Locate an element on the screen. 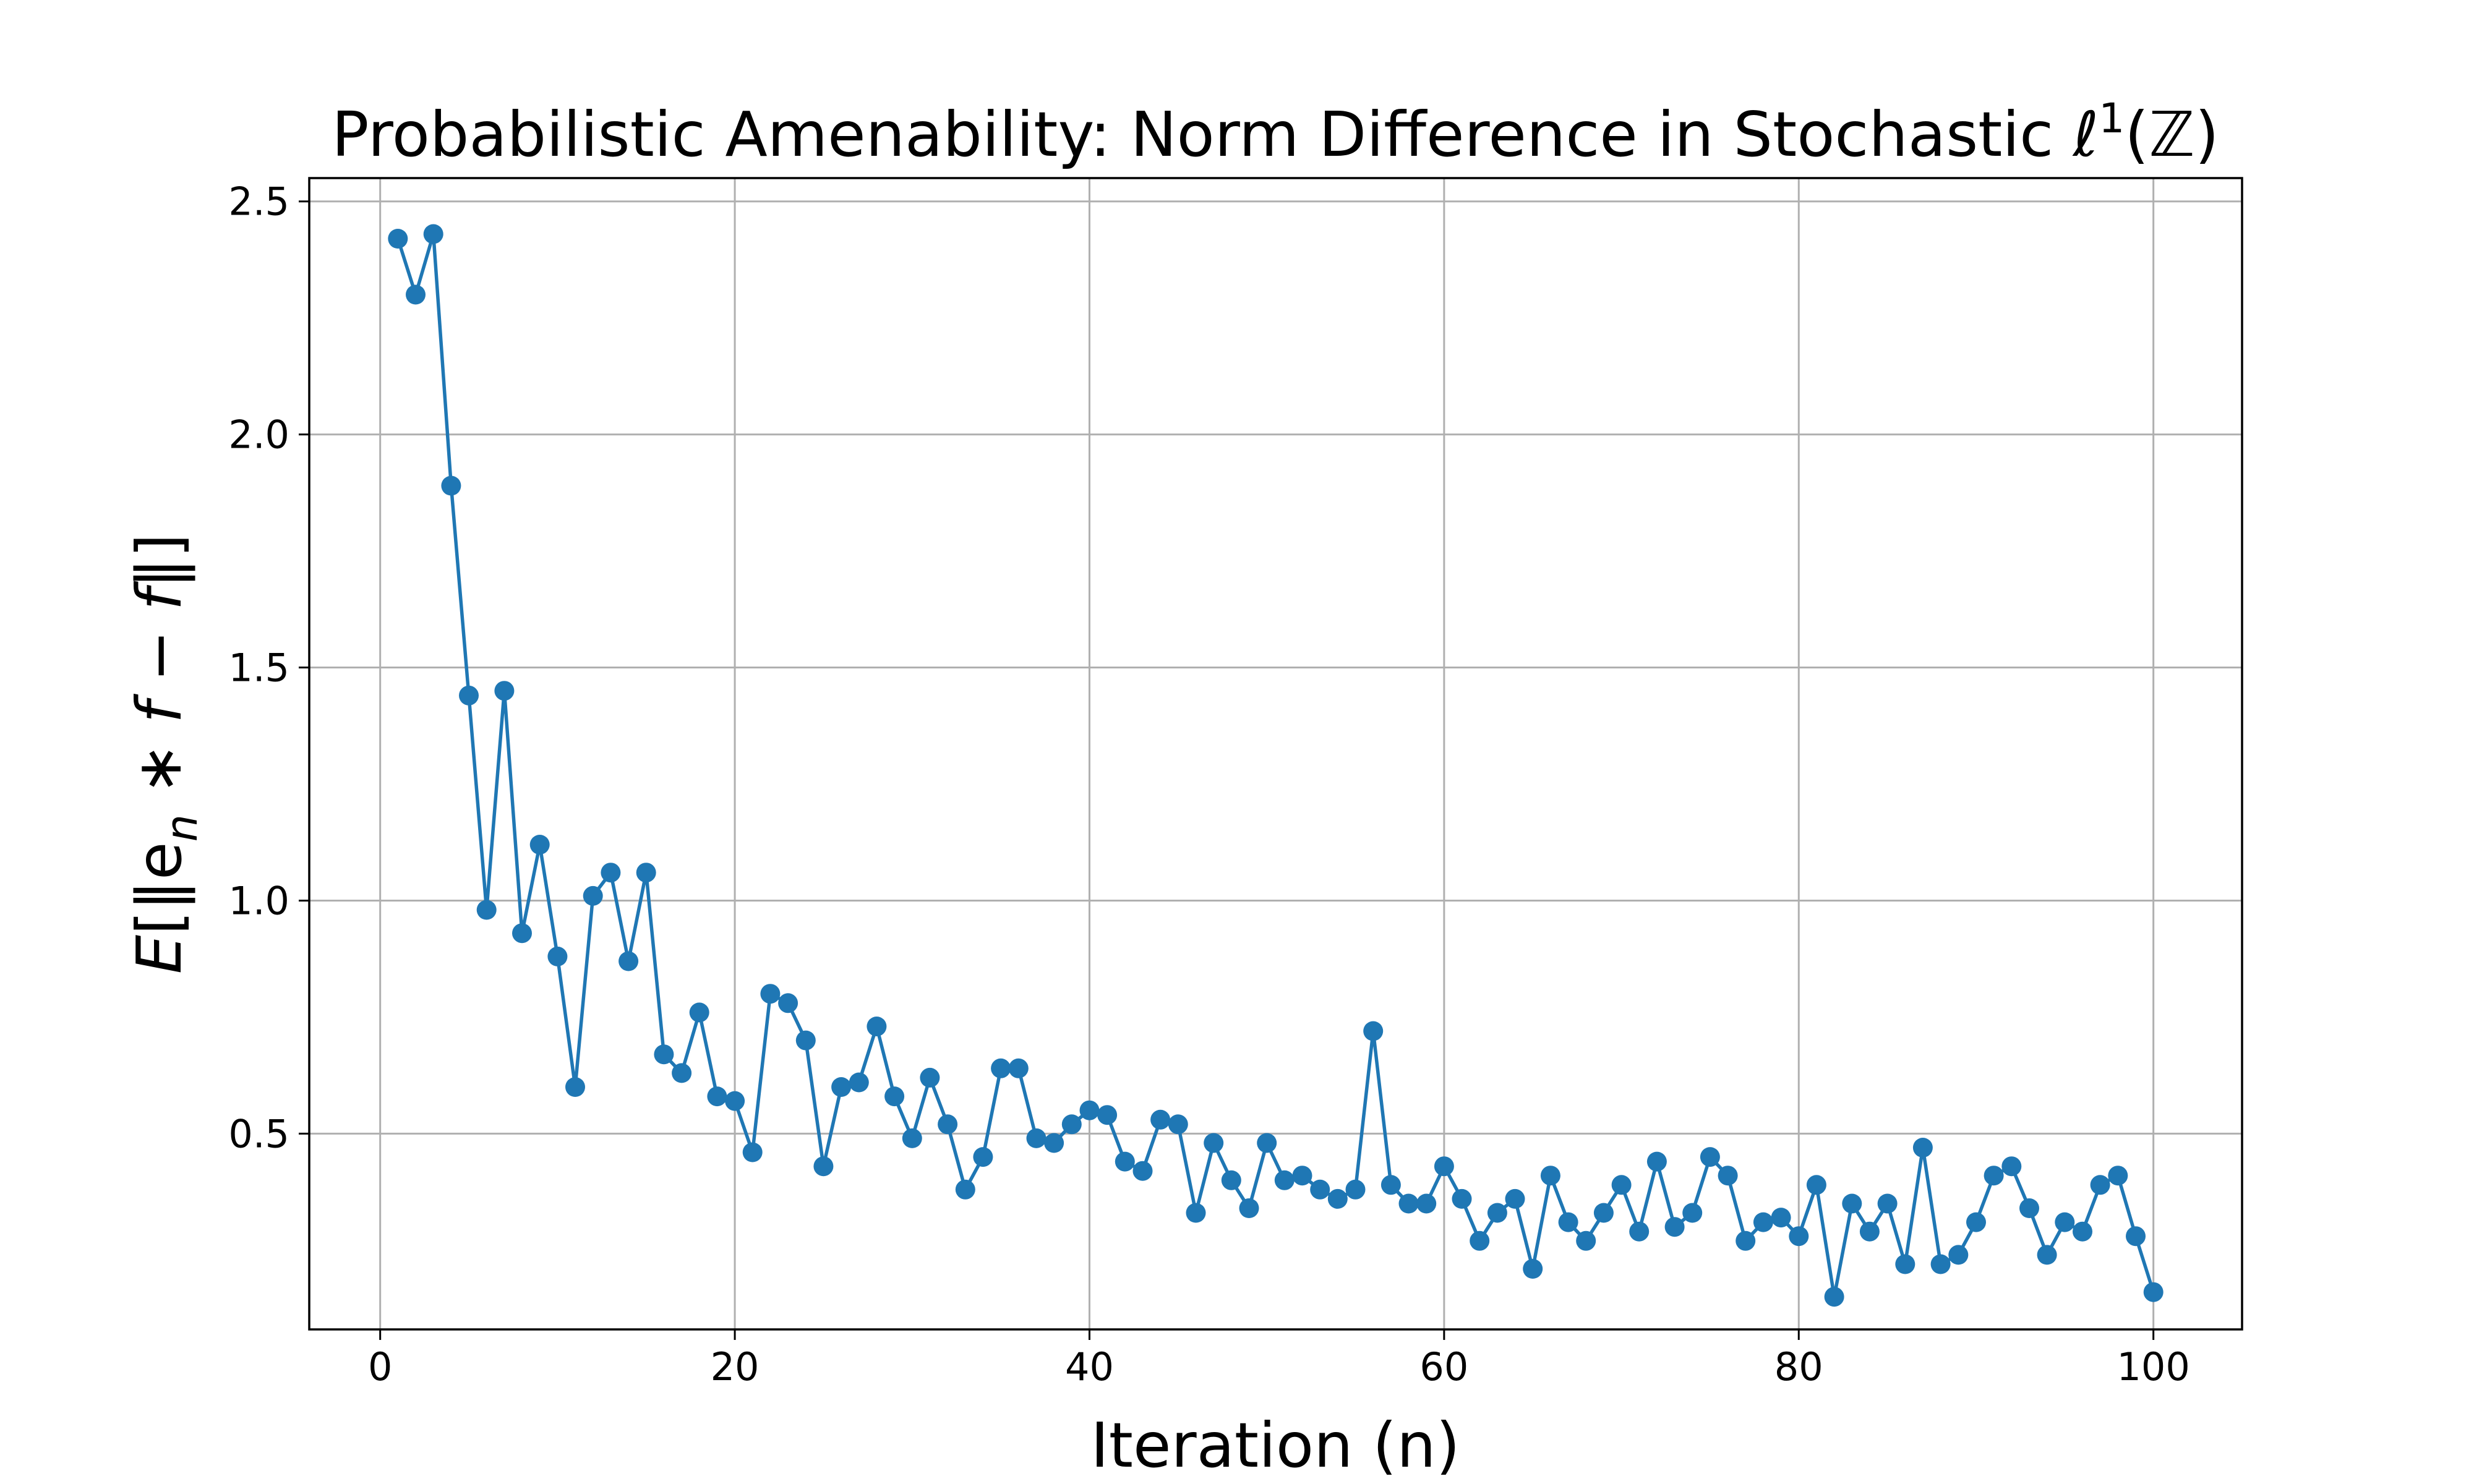 The image size is (2474, 1484). y-label-op2: − is located at coordinates (159, 655).